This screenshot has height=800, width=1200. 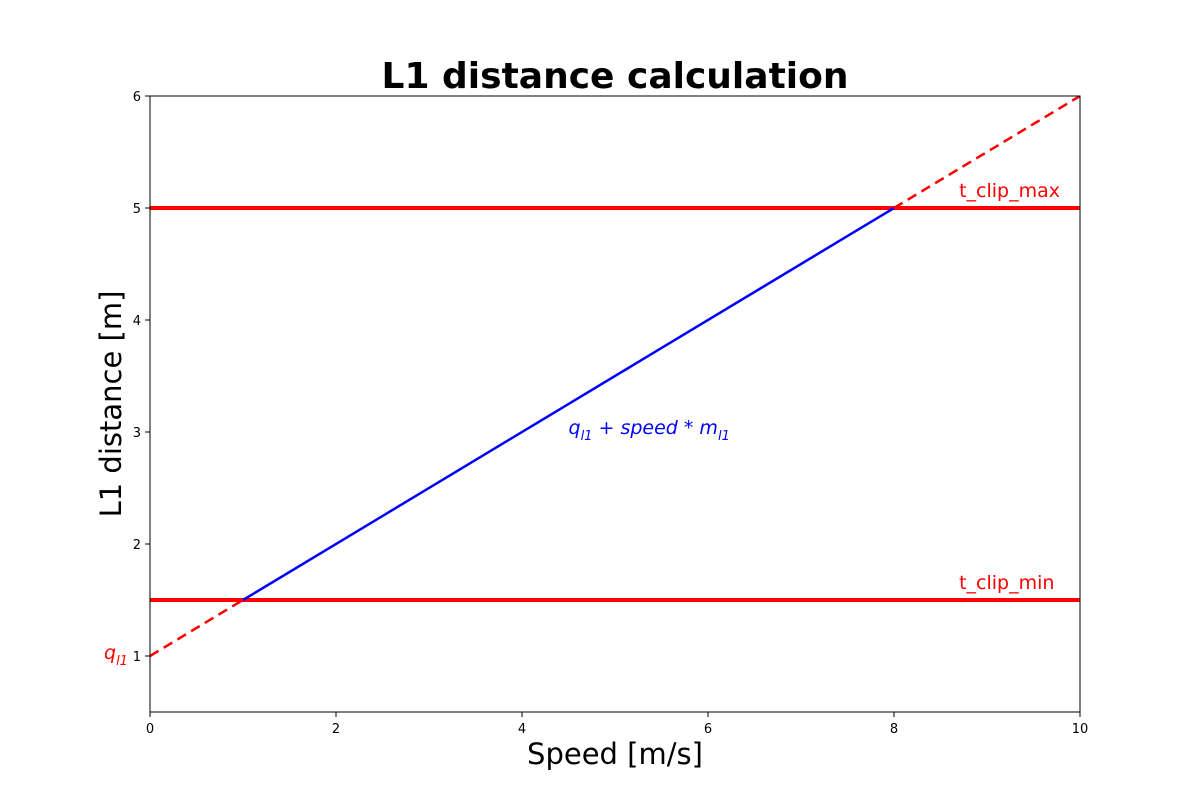 I want to click on y-tick-label: 1, so click(x=137, y=657).